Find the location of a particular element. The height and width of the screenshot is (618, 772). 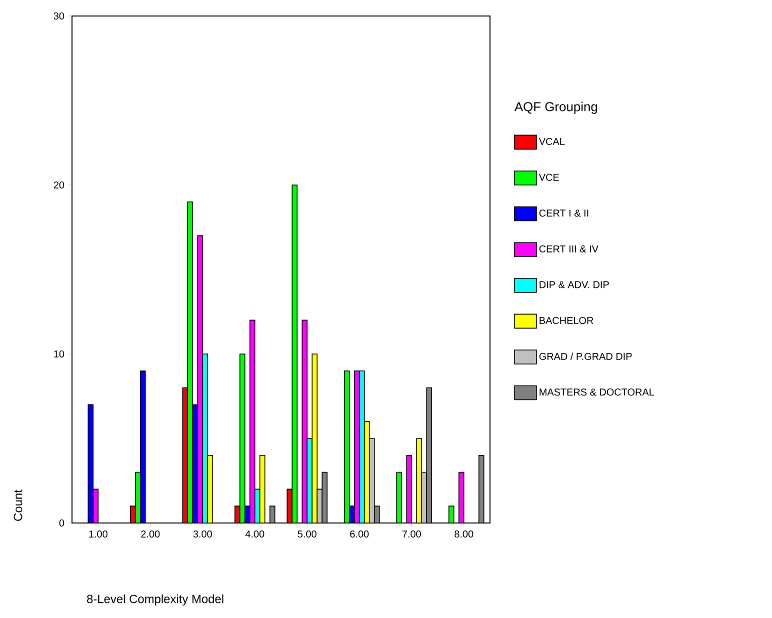

x-tick-label: 8.00 is located at coordinates (464, 534).